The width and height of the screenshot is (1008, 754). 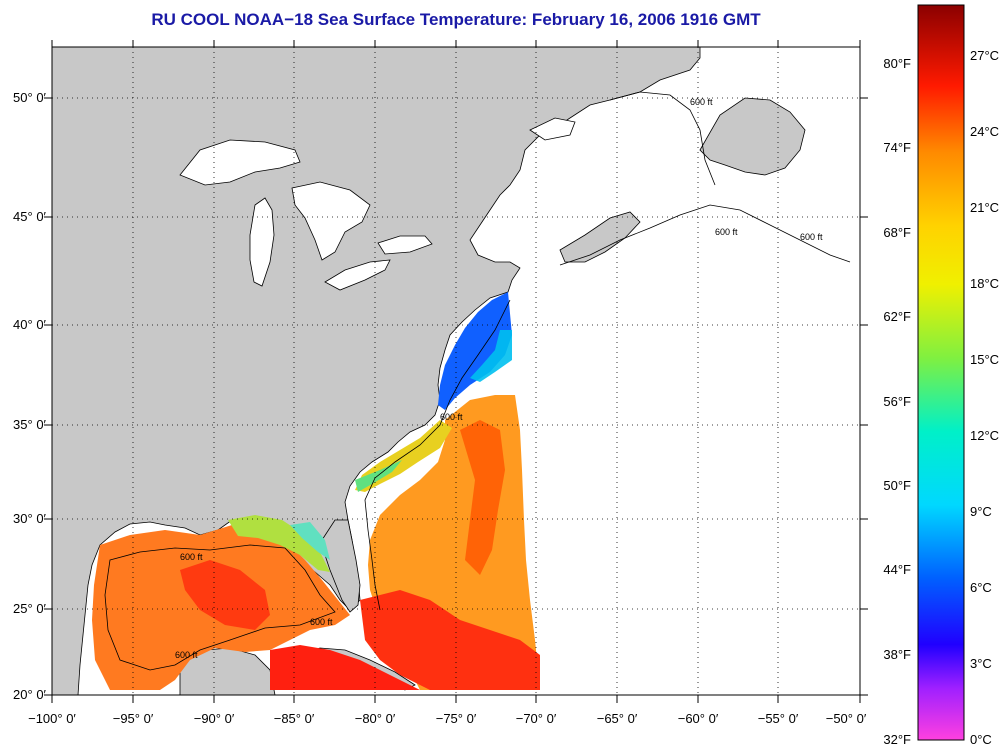 I want to click on isobath-600ft-gulf, so click(x=220, y=607).